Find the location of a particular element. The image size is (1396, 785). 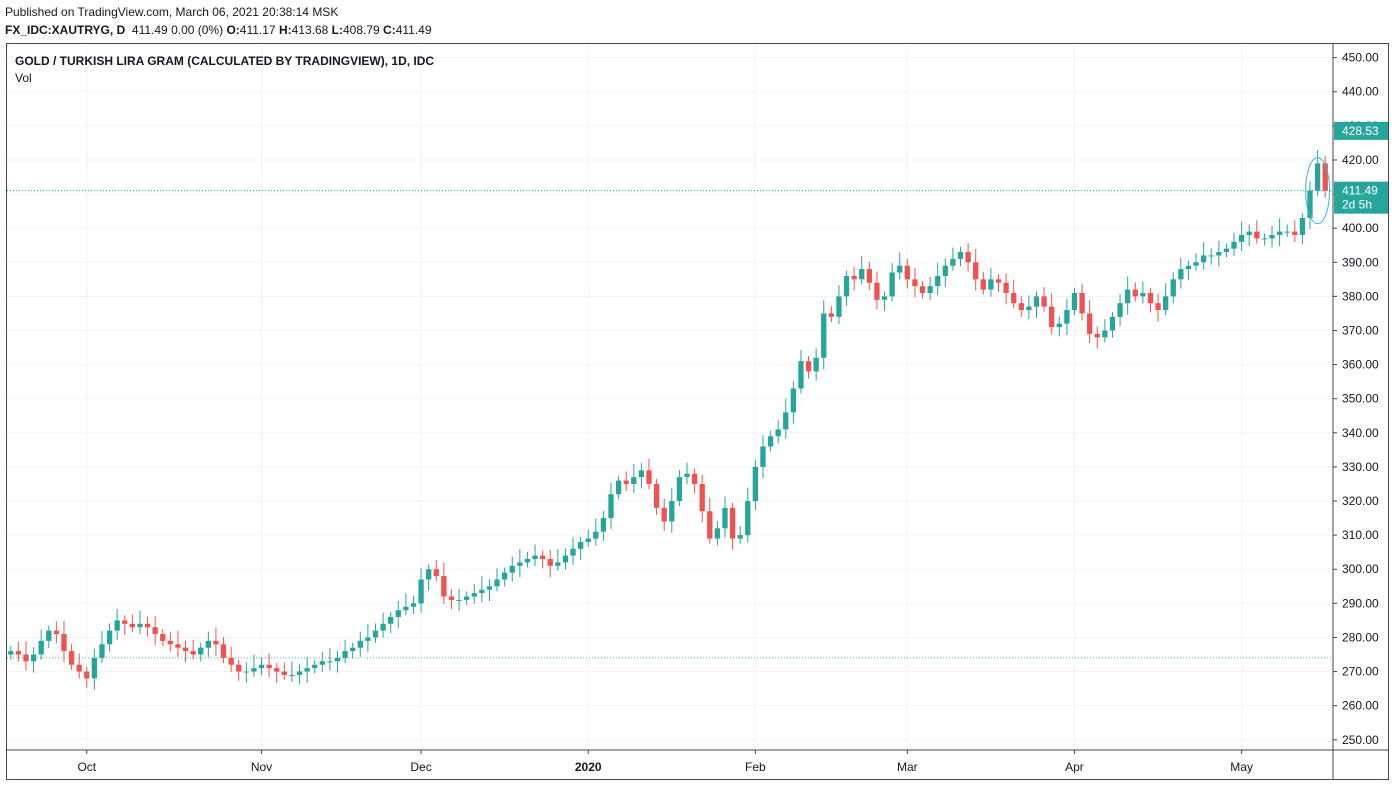

y-tick-label: 400.00 is located at coordinates (1360, 228).